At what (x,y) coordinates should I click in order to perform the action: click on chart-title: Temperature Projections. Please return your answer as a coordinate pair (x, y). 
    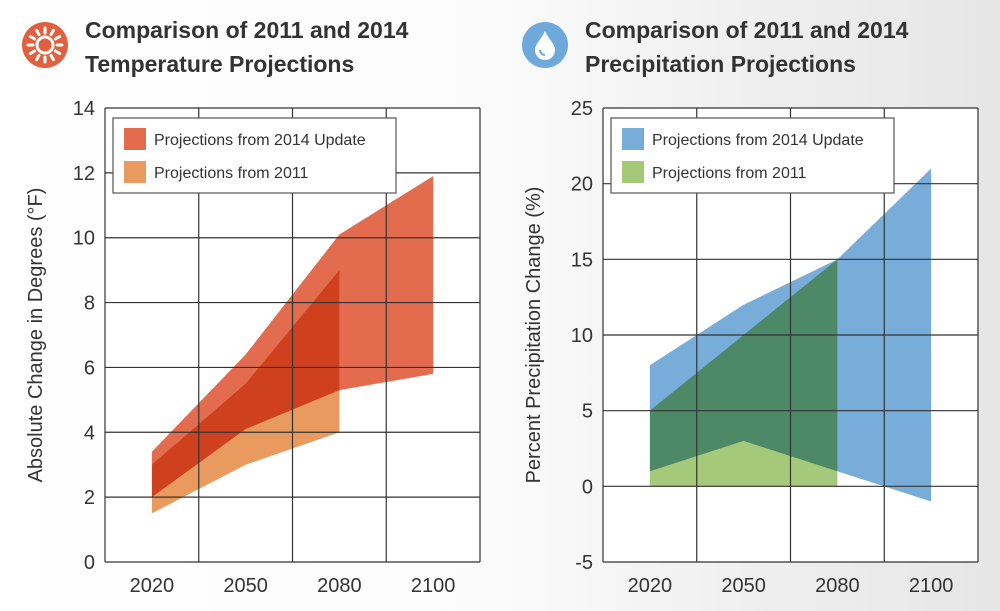
    Looking at the image, I should click on (219, 64).